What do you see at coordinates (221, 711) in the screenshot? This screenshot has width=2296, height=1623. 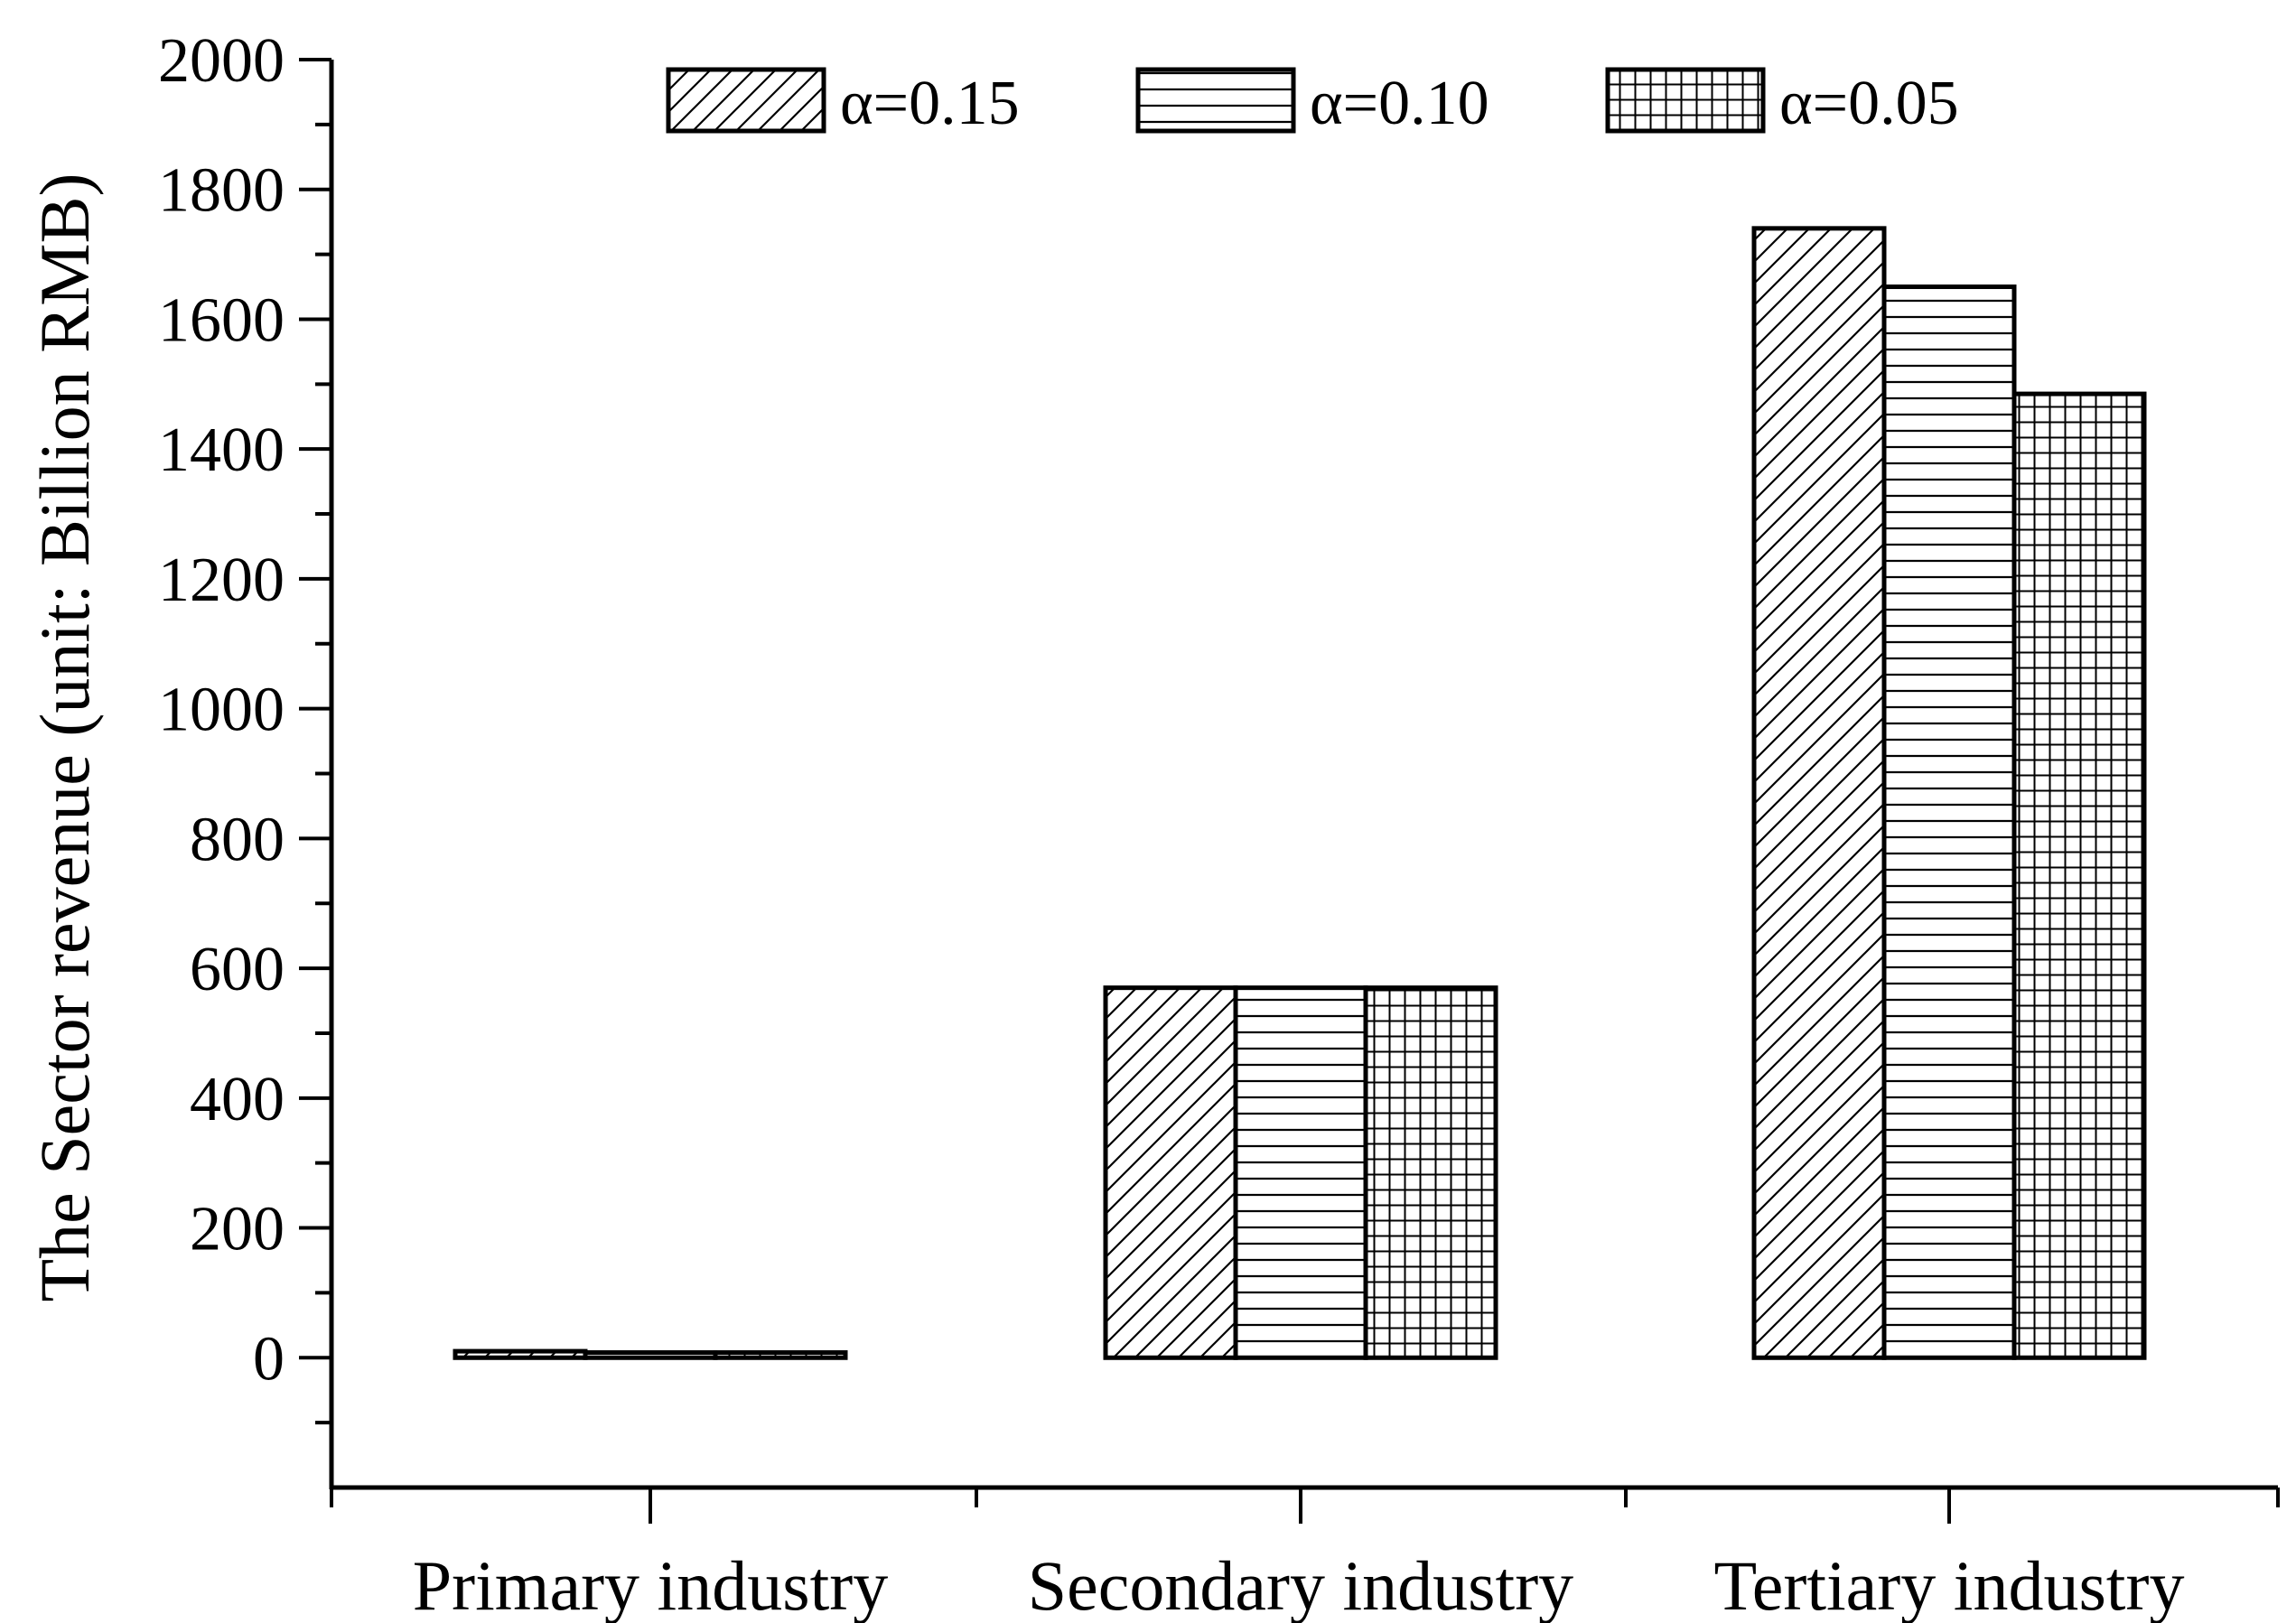 I see `y-tick-label: 1000` at bounding box center [221, 711].